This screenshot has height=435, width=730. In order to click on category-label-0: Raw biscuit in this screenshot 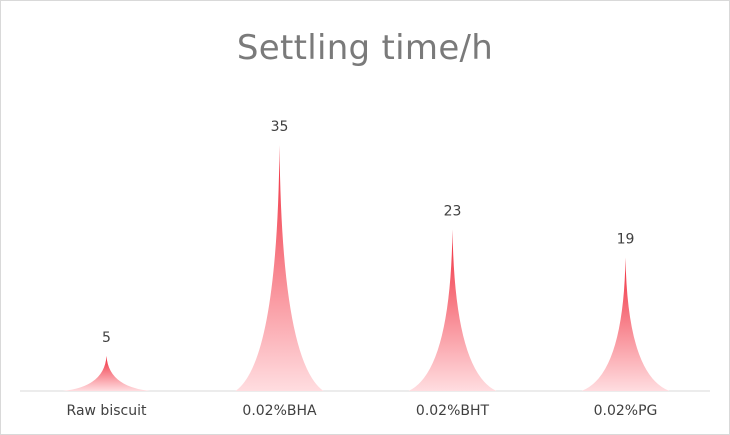, I will do `click(107, 411)`.